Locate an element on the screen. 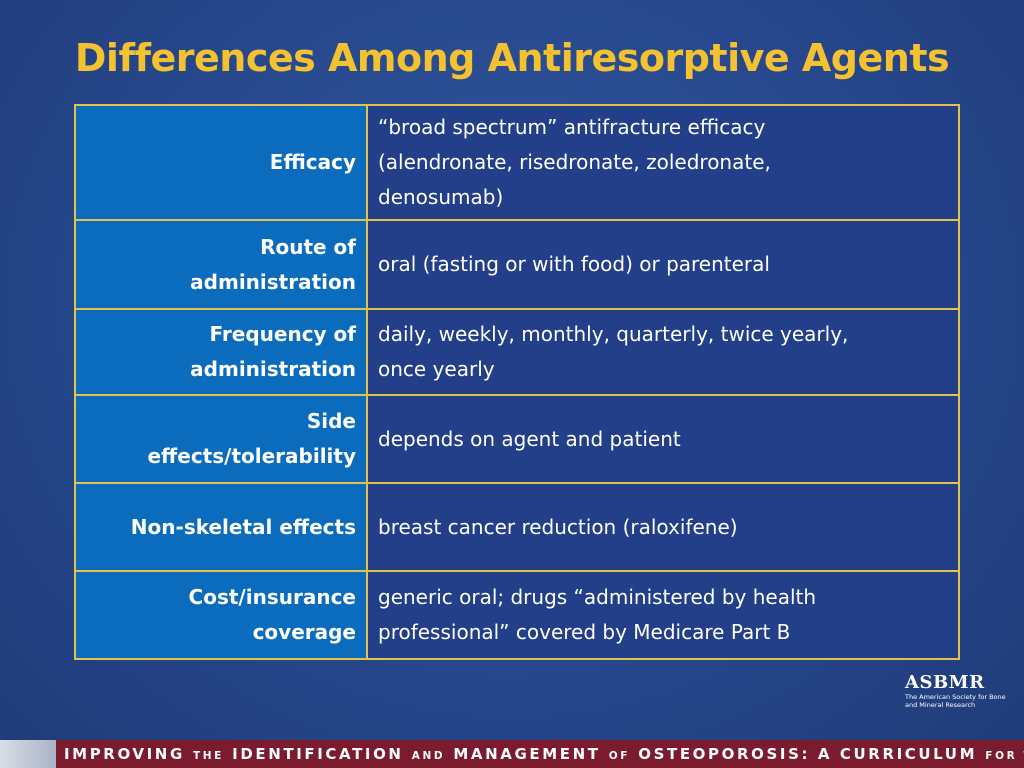 This screenshot has height=768, width=1024. slide-title: Differences Among Antiresorptive Agents is located at coordinates (512, 58).